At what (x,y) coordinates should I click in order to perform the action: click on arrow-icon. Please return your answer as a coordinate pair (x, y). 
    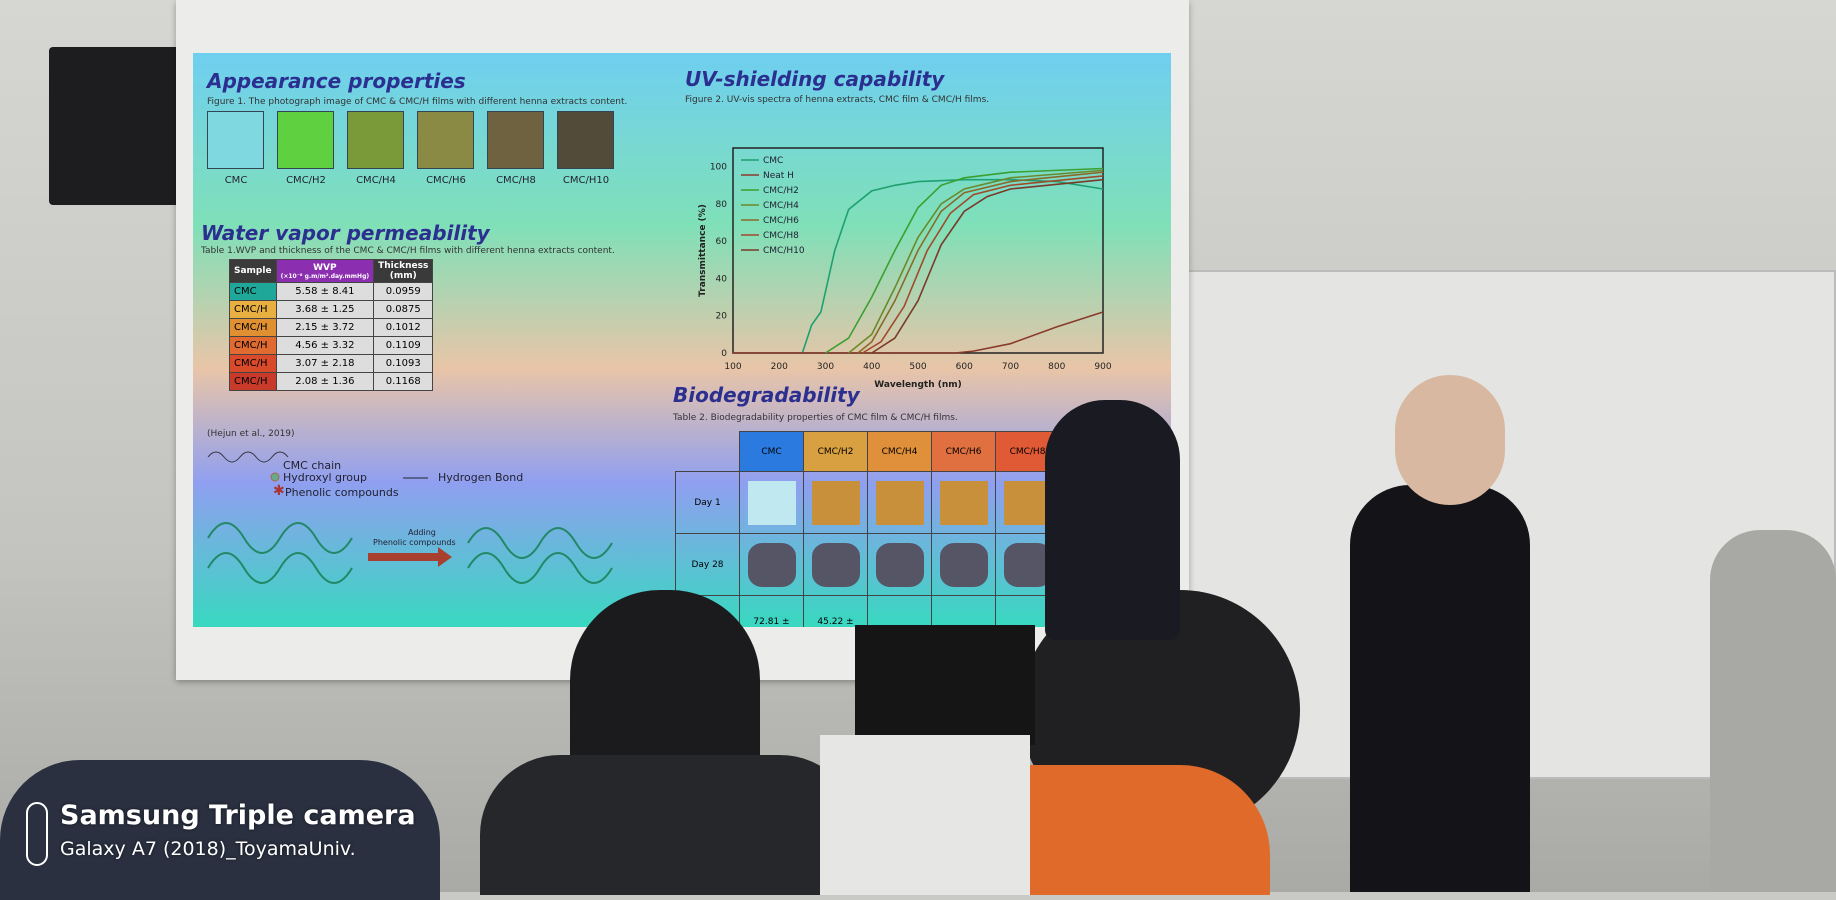
    Looking at the image, I should click on (410, 557).